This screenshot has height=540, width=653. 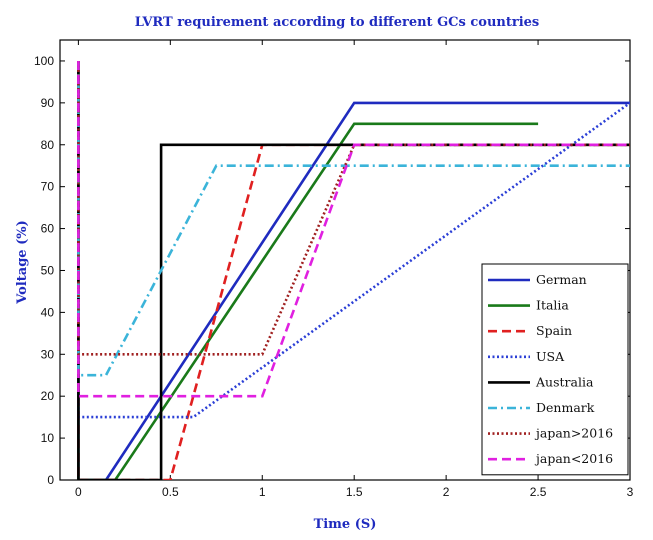 What do you see at coordinates (48, 312) in the screenshot?
I see `y-tick-label: 40` at bounding box center [48, 312].